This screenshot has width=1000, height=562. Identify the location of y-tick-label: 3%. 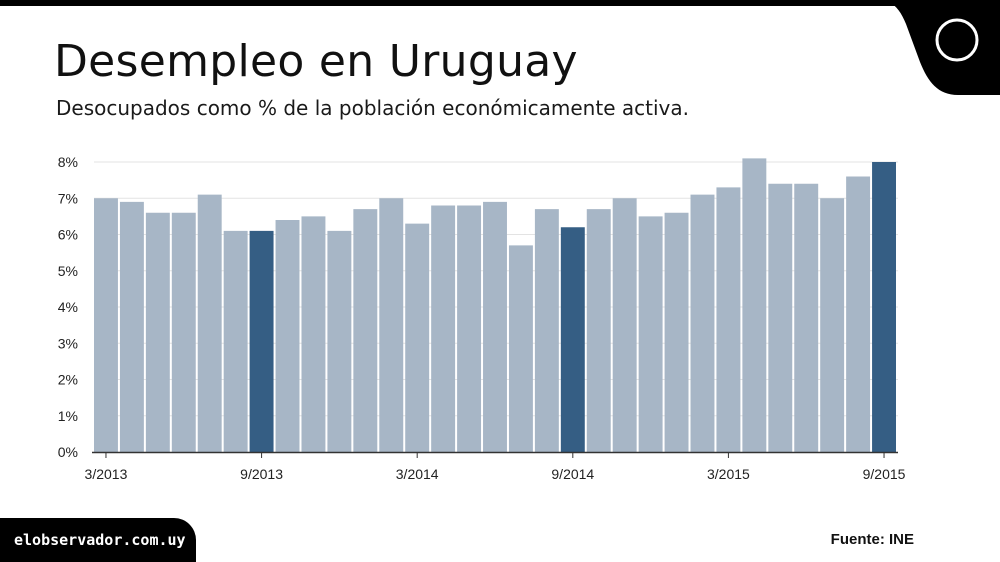
(68, 343).